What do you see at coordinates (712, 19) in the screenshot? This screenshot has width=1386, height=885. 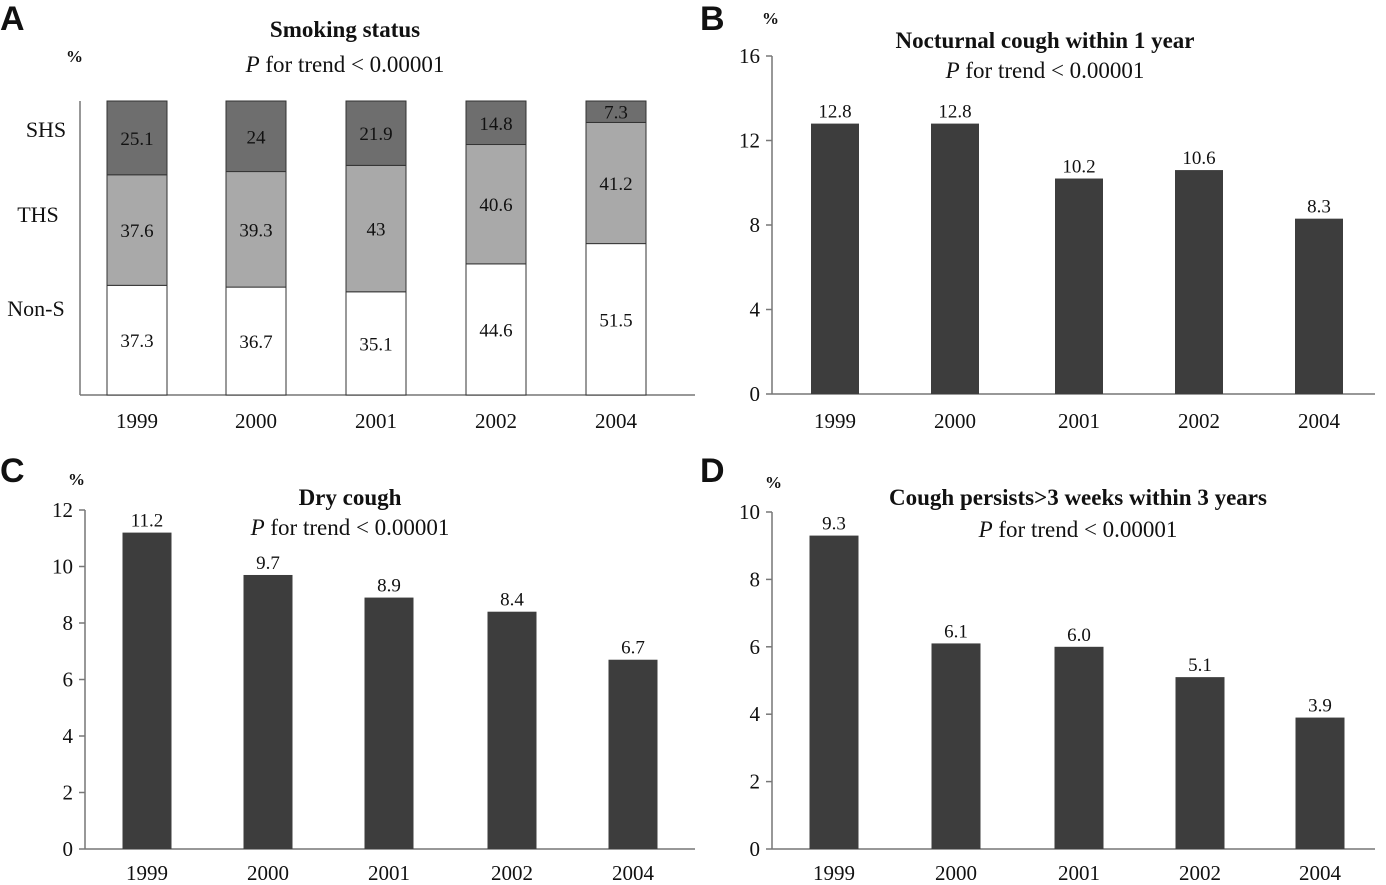 I see `panel-letter-b: B` at bounding box center [712, 19].